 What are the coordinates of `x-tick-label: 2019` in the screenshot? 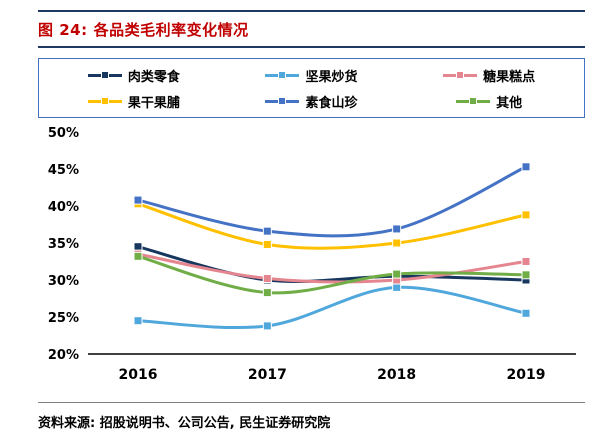 It's located at (526, 375).